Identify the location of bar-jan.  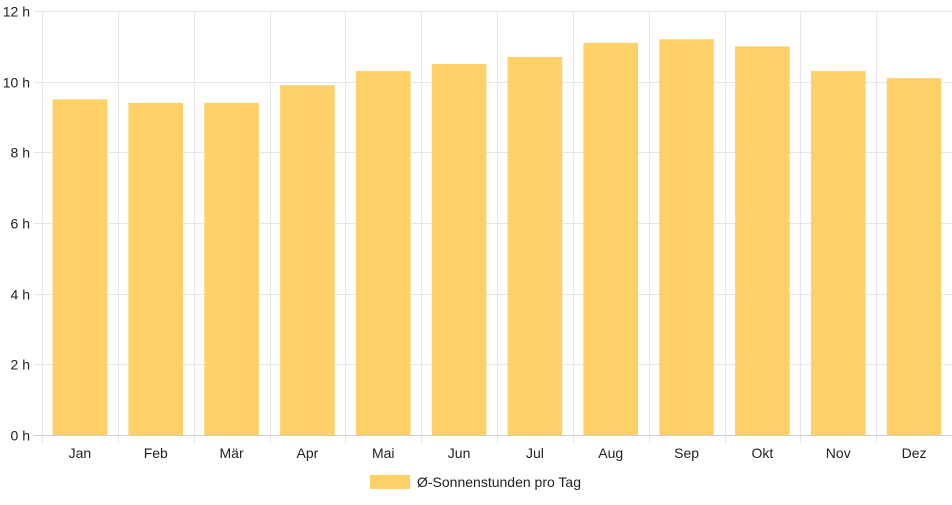
(80, 267).